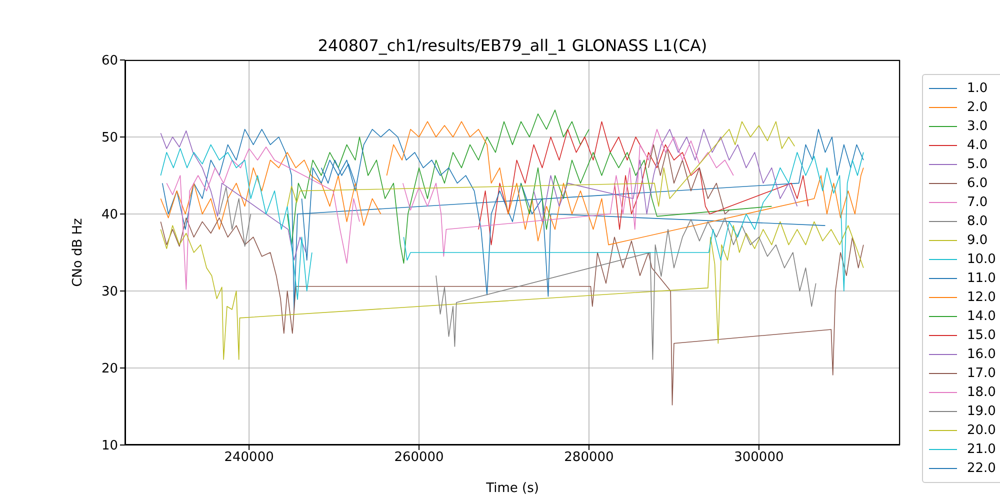 Image resolution: width=1000 pixels, height=500 pixels. What do you see at coordinates (981, 278) in the screenshot?
I see `legend-label: 11.0` at bounding box center [981, 278].